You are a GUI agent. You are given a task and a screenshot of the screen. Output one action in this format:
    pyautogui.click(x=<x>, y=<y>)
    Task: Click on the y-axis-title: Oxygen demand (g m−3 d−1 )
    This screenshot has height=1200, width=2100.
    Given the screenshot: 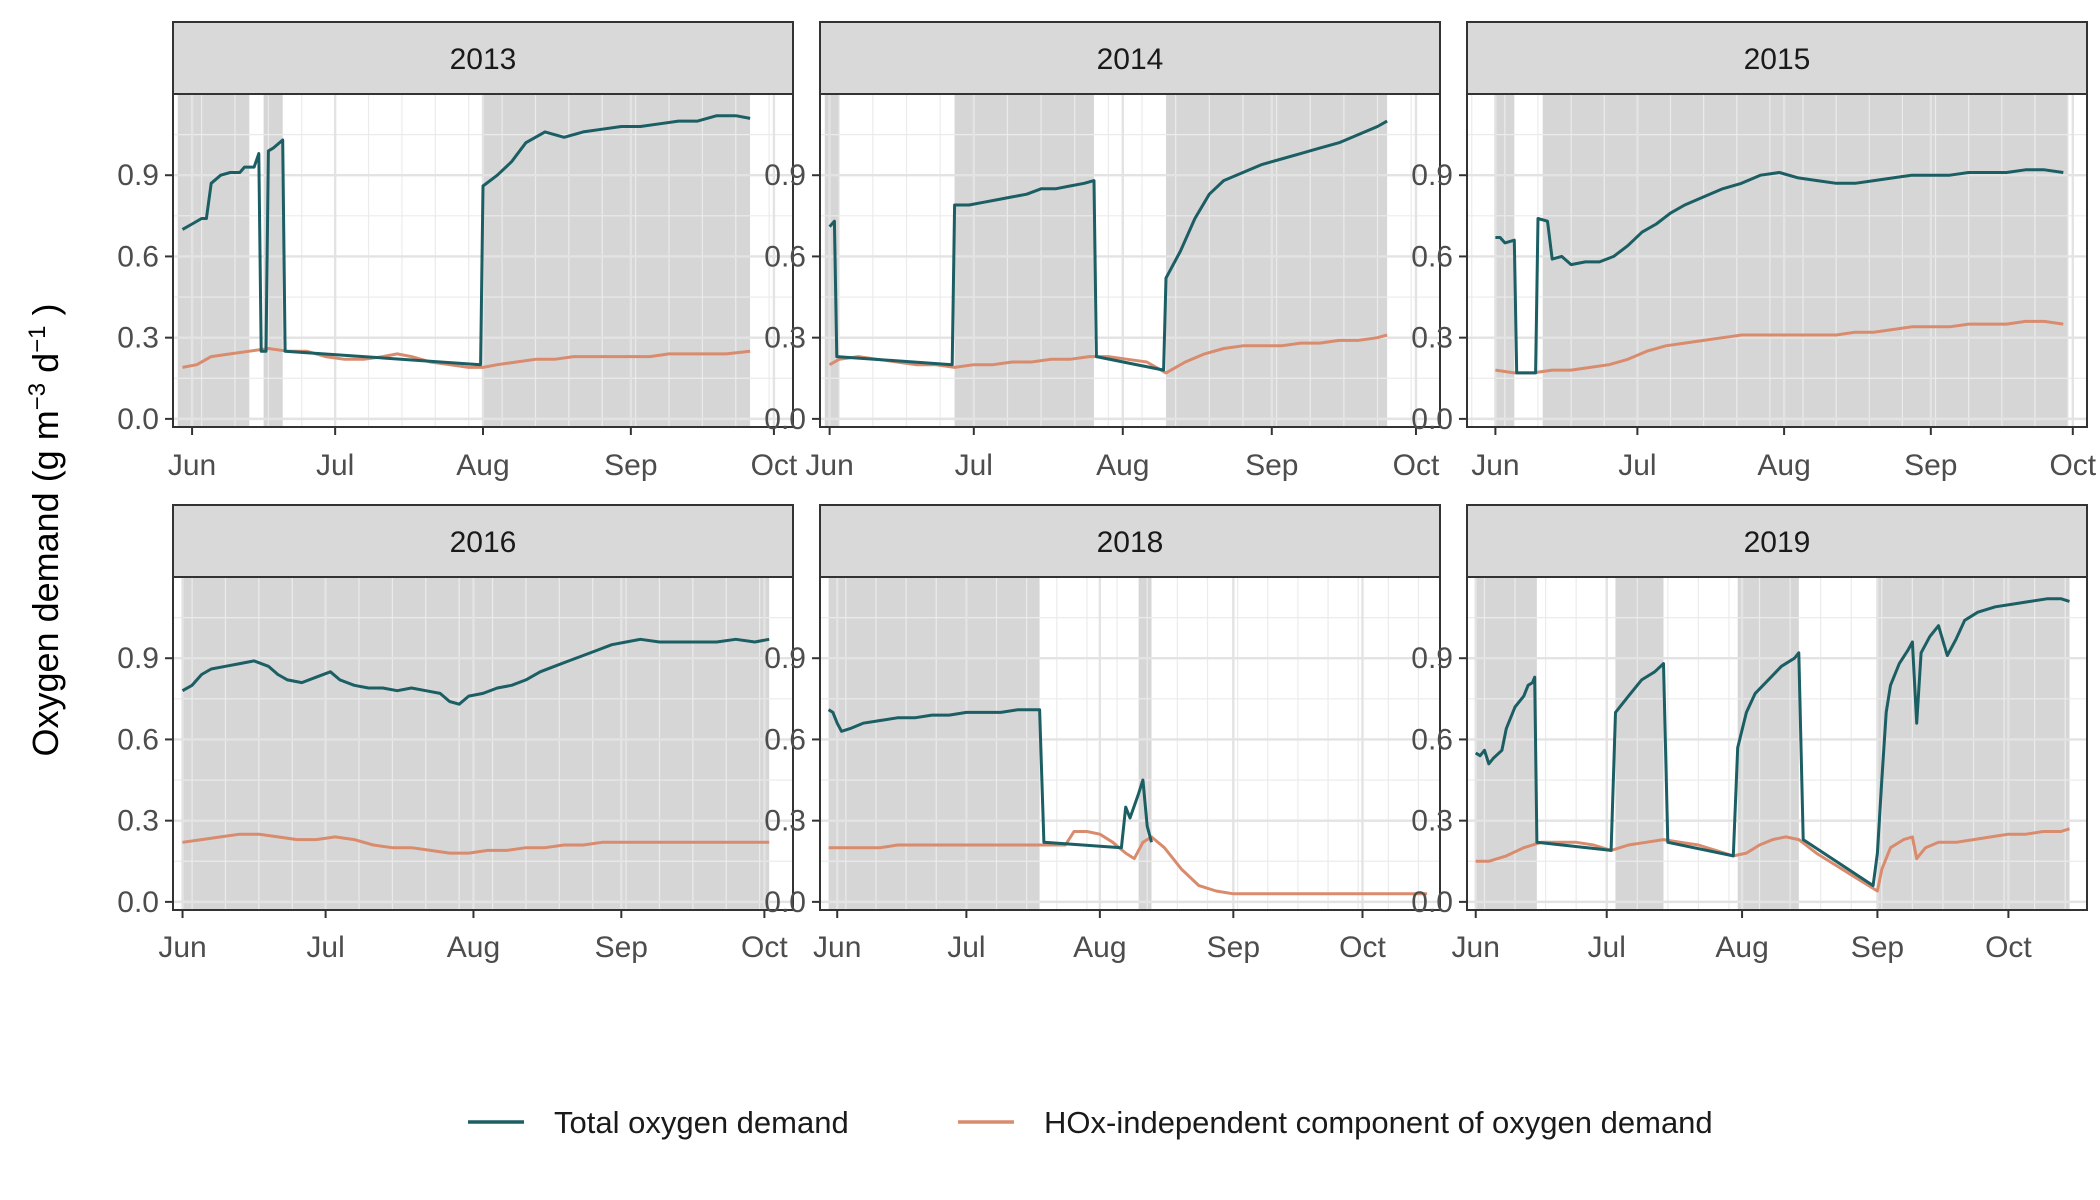 What is the action you would take?
    pyautogui.click(x=45, y=530)
    